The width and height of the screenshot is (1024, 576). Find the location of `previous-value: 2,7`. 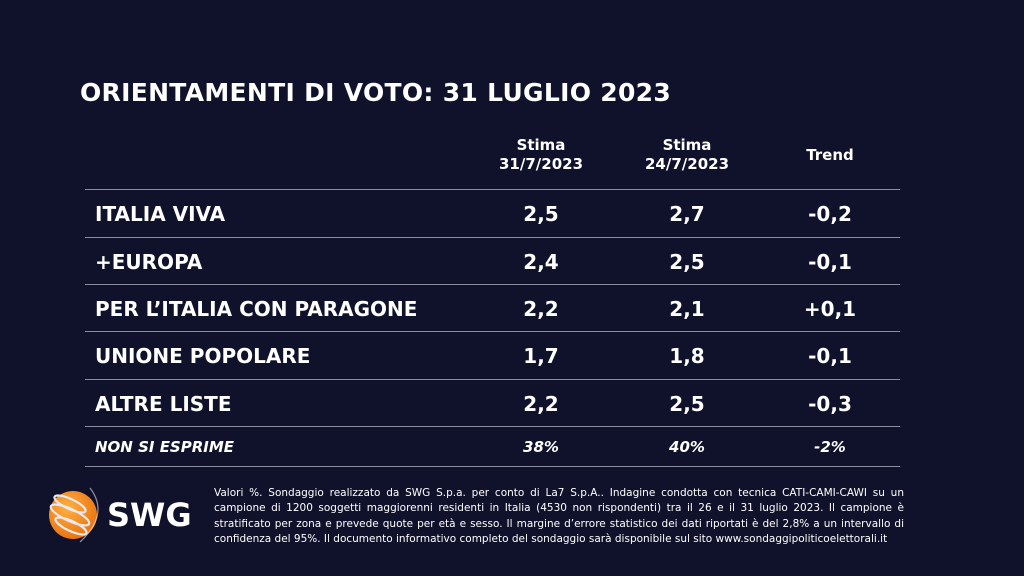

previous-value: 2,7 is located at coordinates (687, 213).